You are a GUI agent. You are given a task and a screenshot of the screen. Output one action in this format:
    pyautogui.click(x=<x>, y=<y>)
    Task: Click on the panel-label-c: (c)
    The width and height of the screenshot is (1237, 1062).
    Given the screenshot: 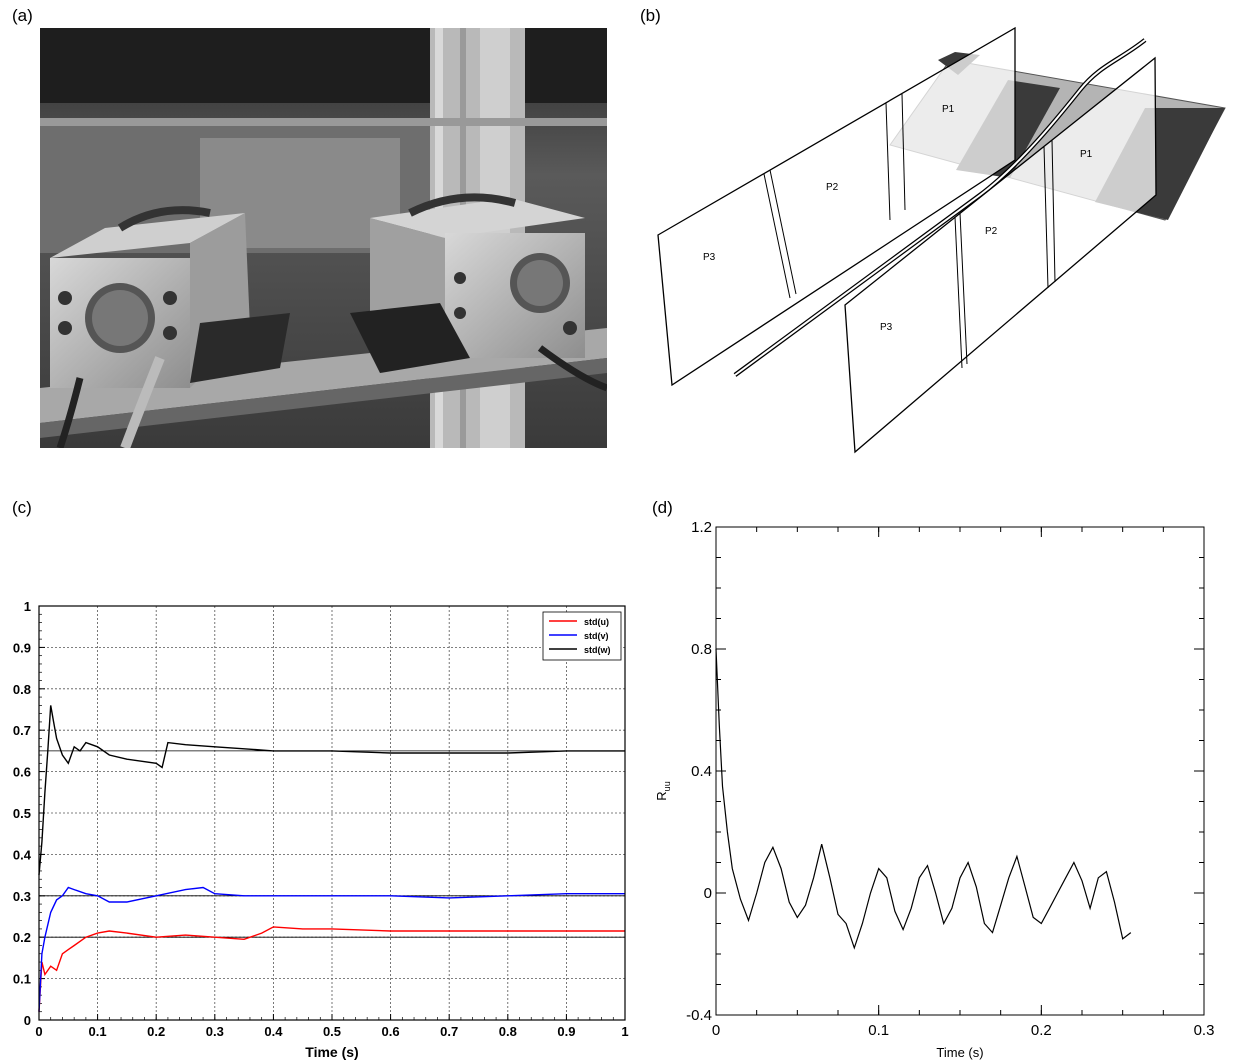 What is the action you would take?
    pyautogui.click(x=22, y=507)
    